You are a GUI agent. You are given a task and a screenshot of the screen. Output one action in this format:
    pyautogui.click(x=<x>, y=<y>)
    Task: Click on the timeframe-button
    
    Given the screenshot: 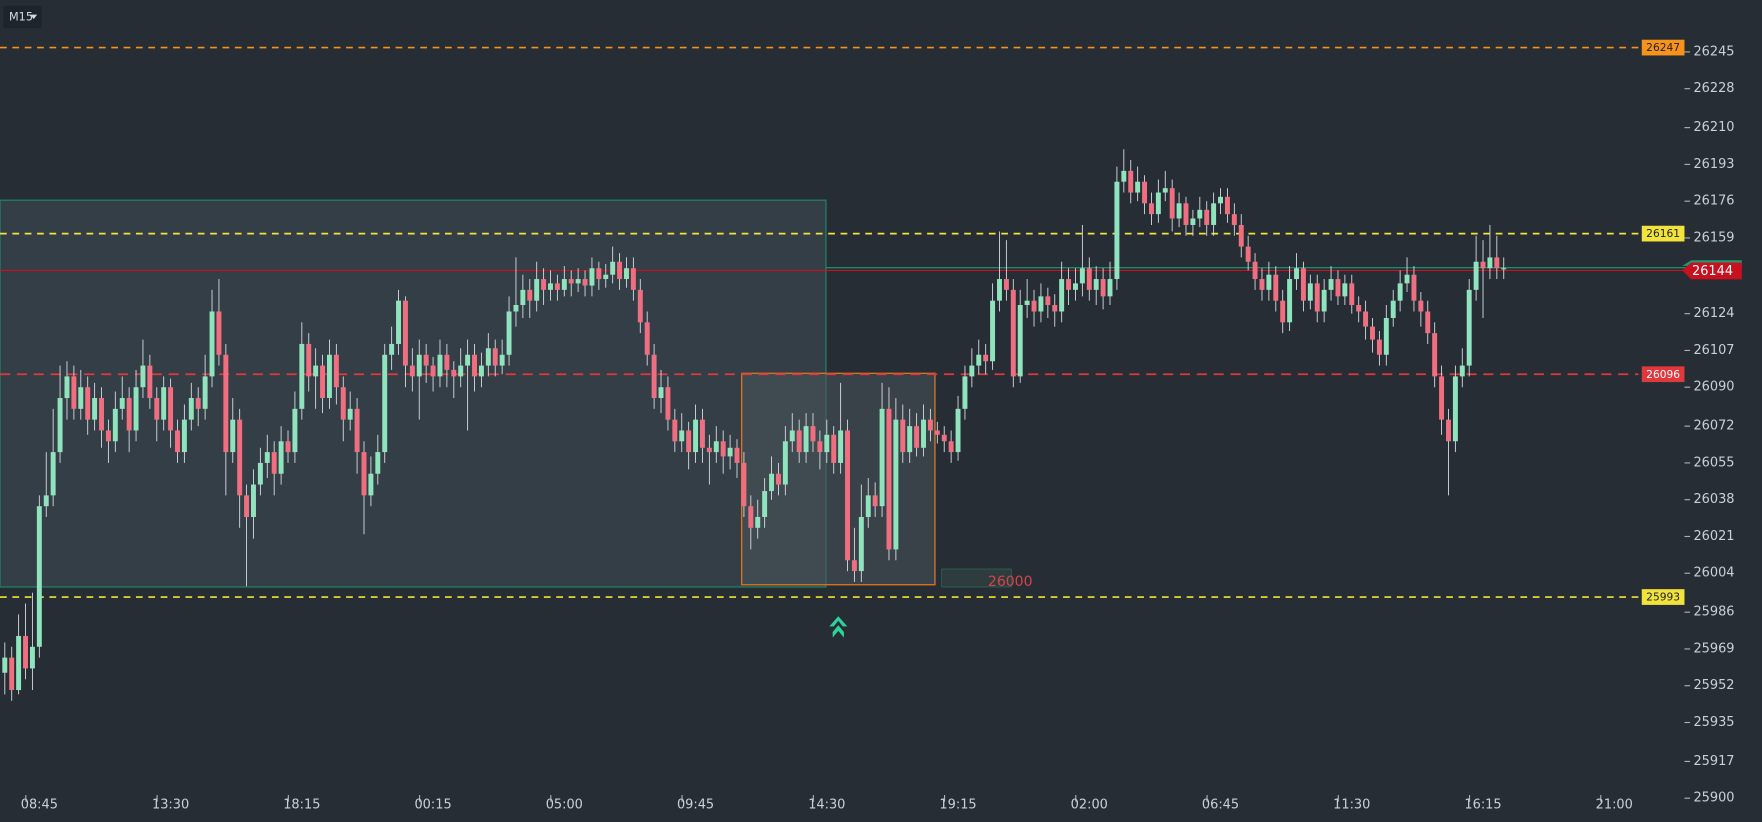 What is the action you would take?
    pyautogui.click(x=22, y=17)
    